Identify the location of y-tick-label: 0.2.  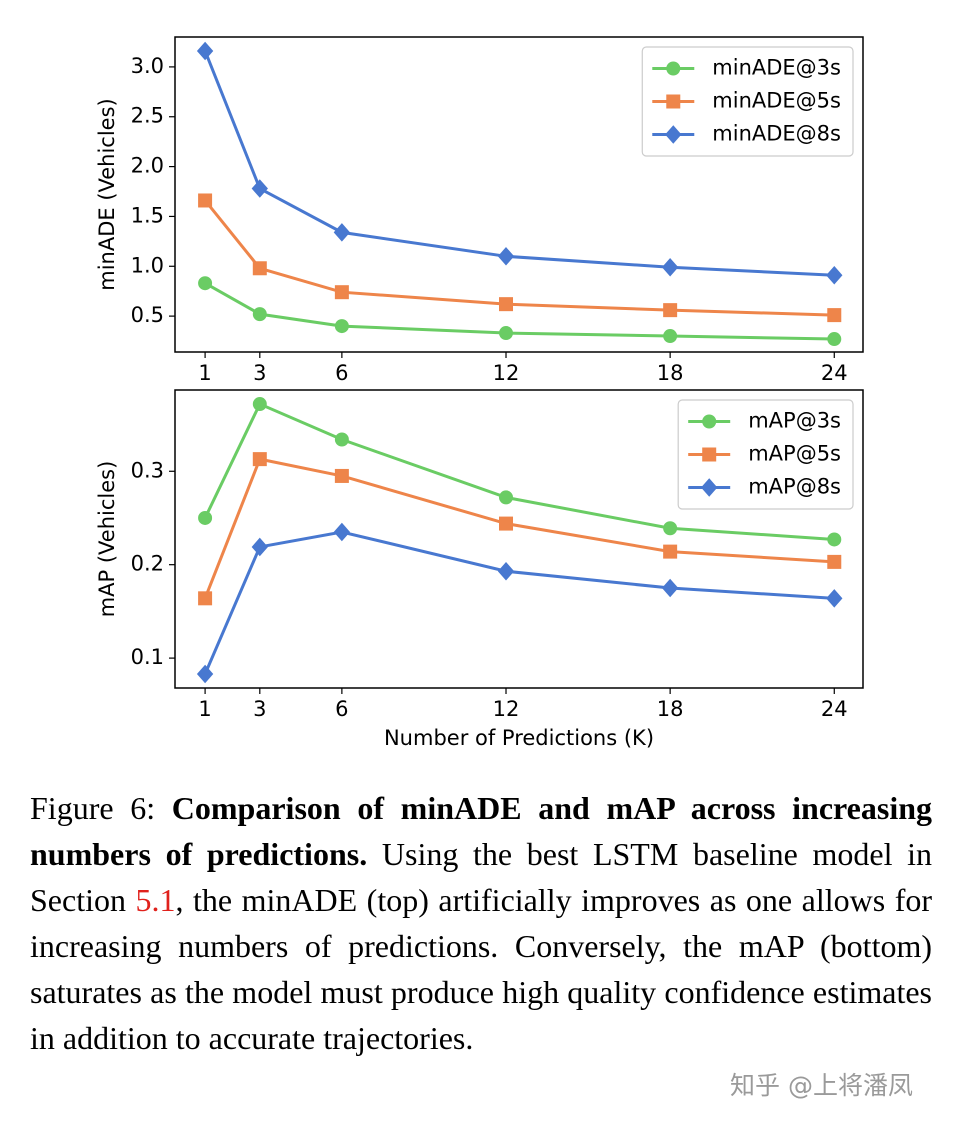
(147, 564).